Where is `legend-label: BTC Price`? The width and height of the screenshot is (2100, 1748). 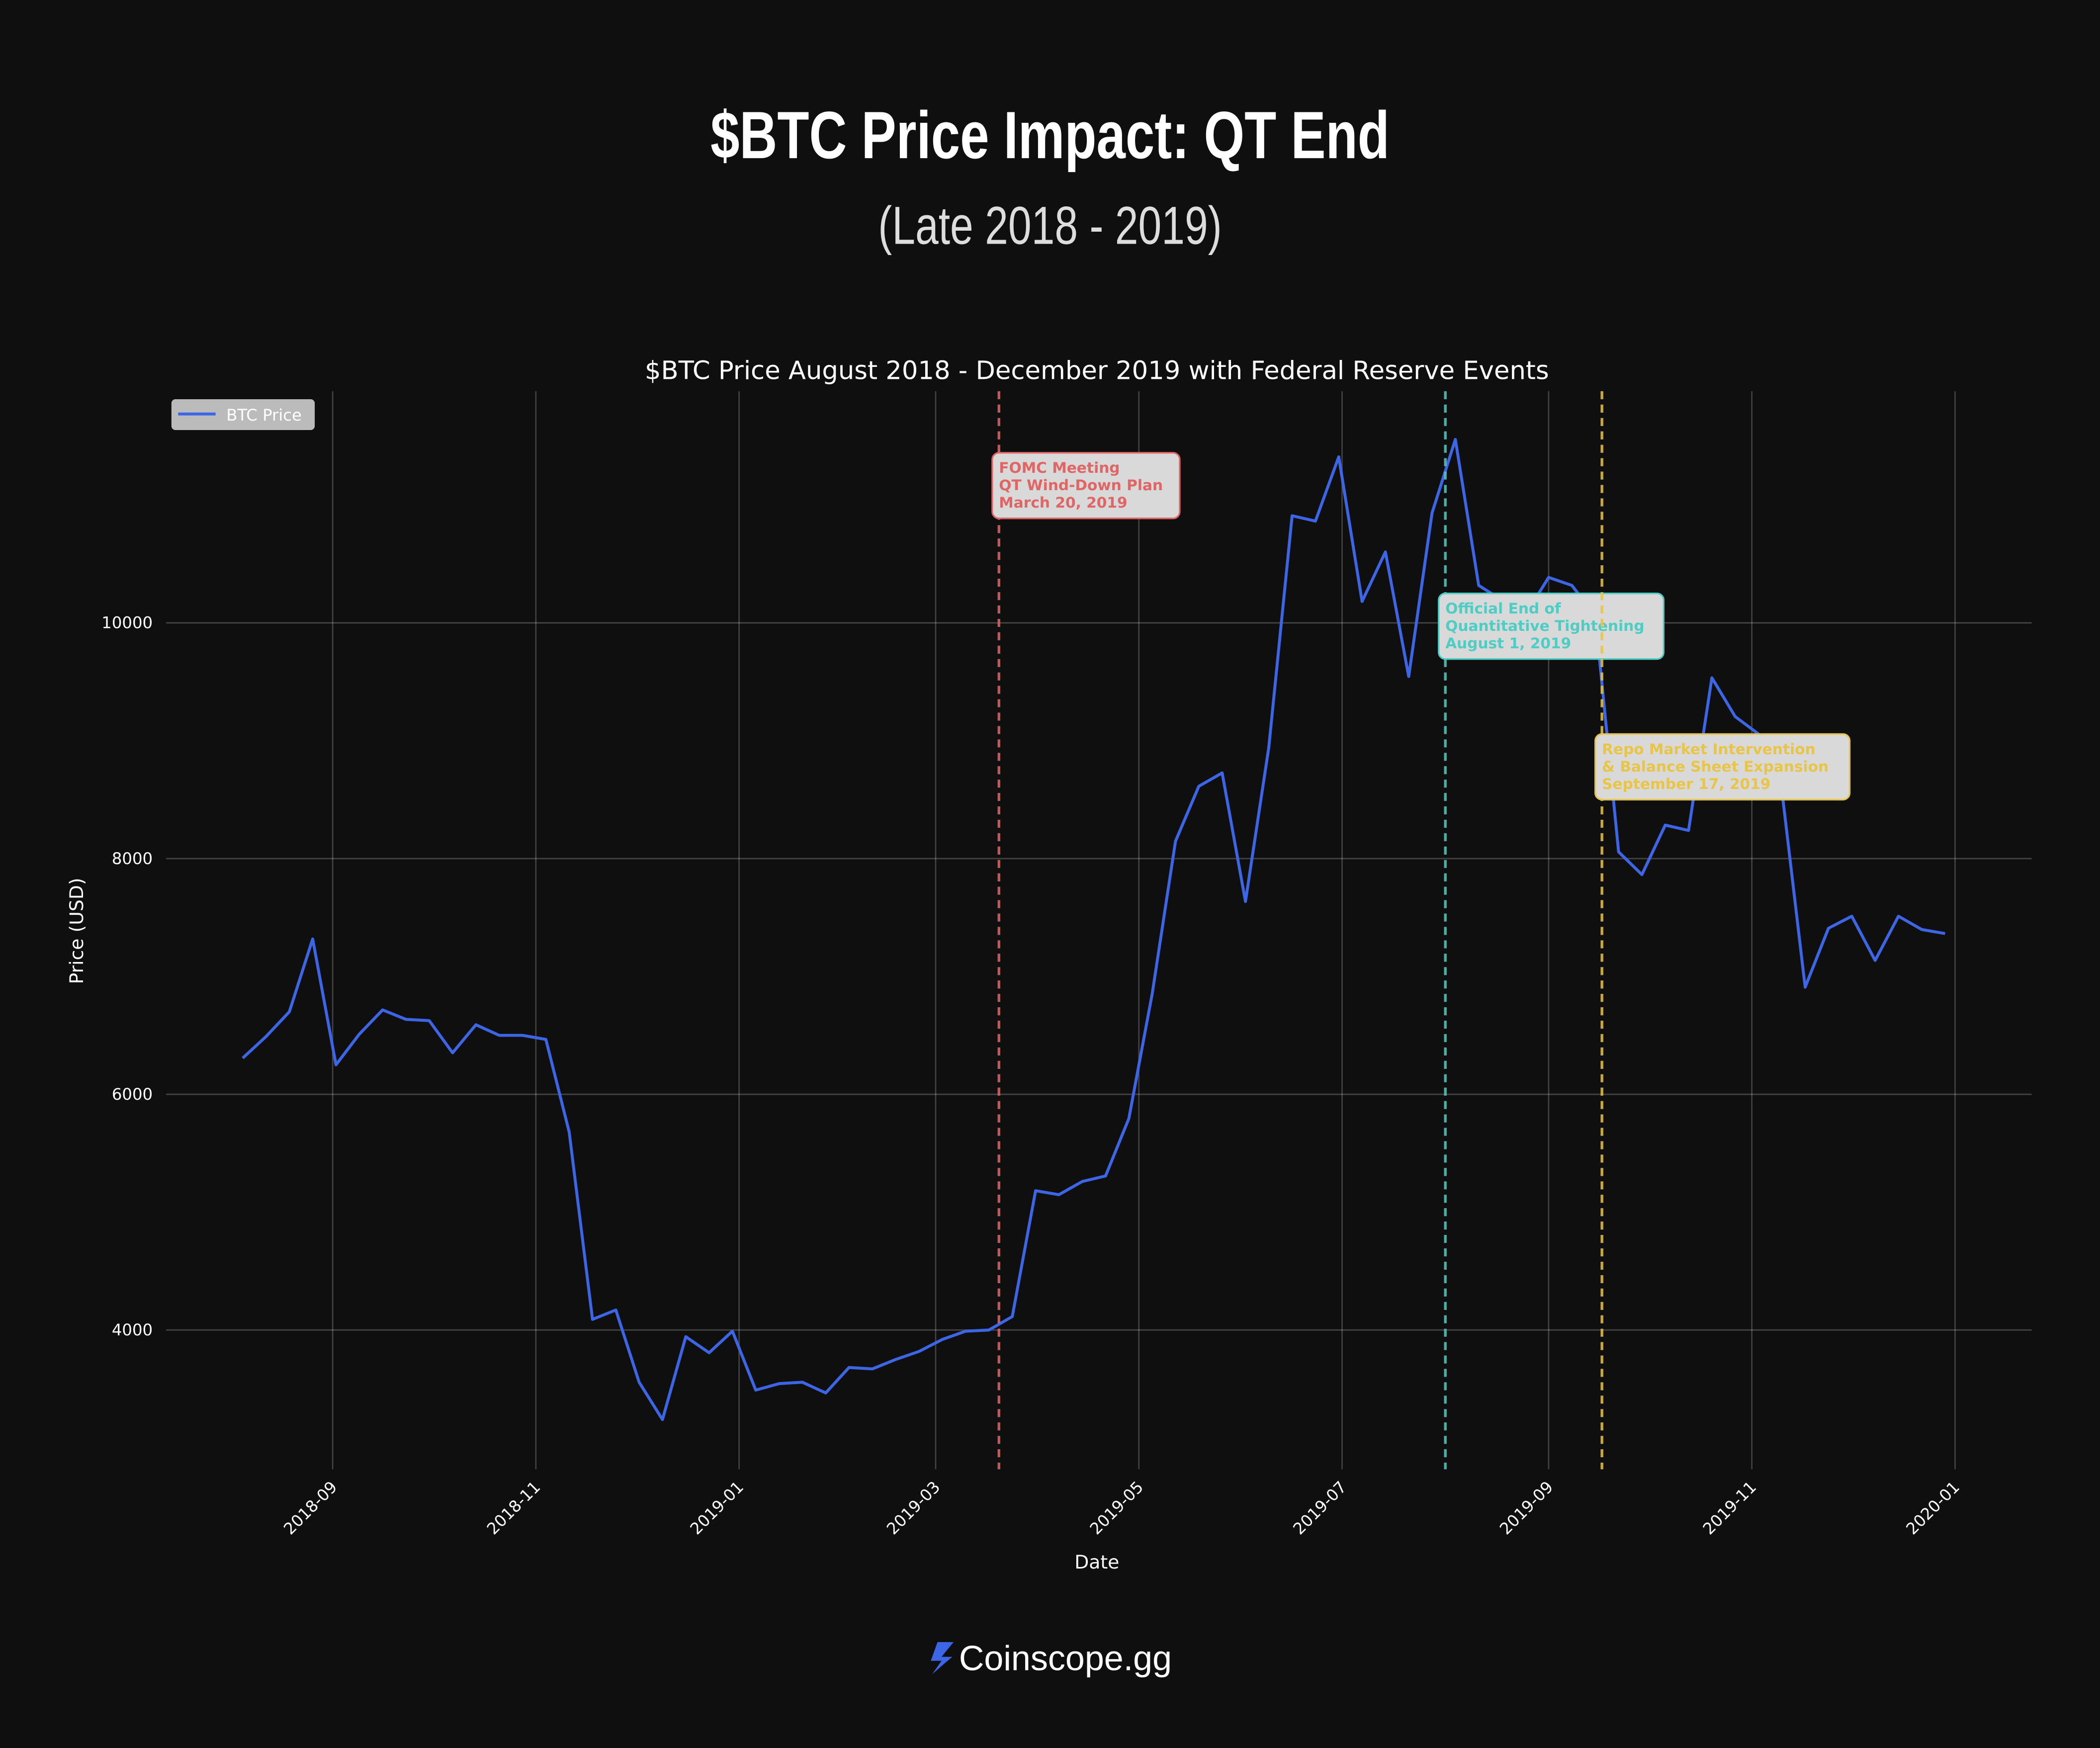 legend-label: BTC Price is located at coordinates (264, 415).